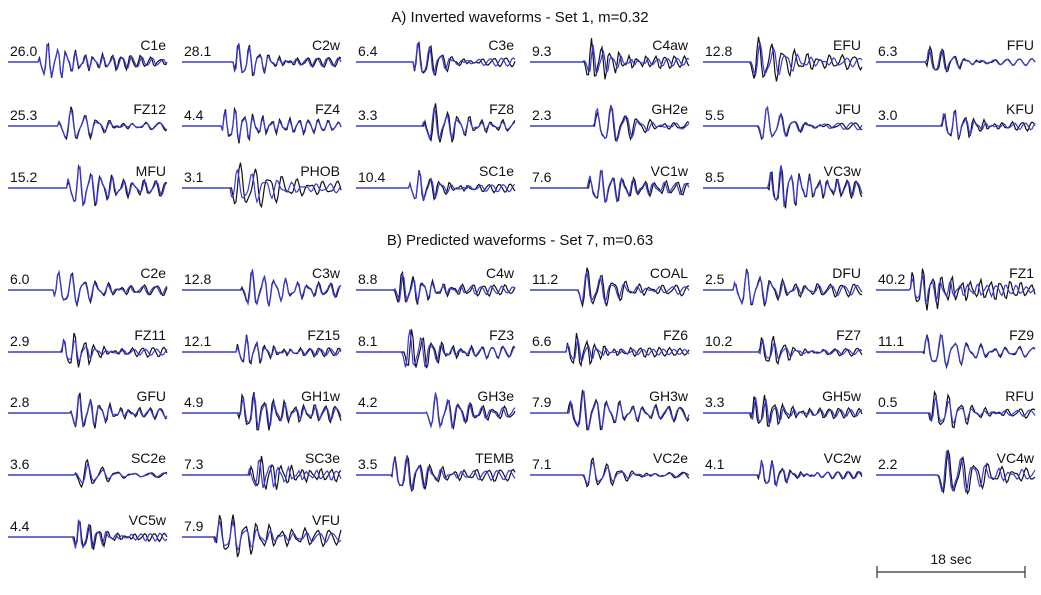  I want to click on station: C2w, so click(326, 45).